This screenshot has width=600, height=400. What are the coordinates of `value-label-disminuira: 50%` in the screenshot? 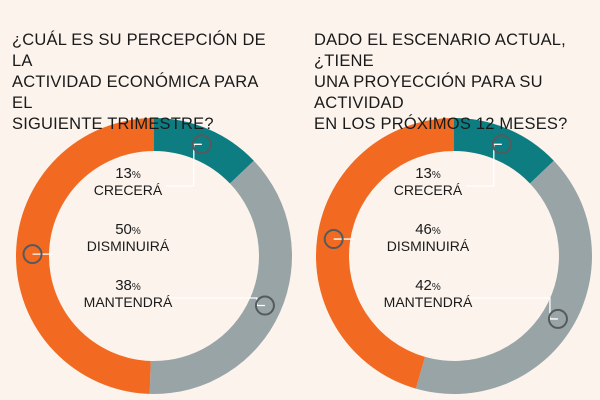 It's located at (128, 229).